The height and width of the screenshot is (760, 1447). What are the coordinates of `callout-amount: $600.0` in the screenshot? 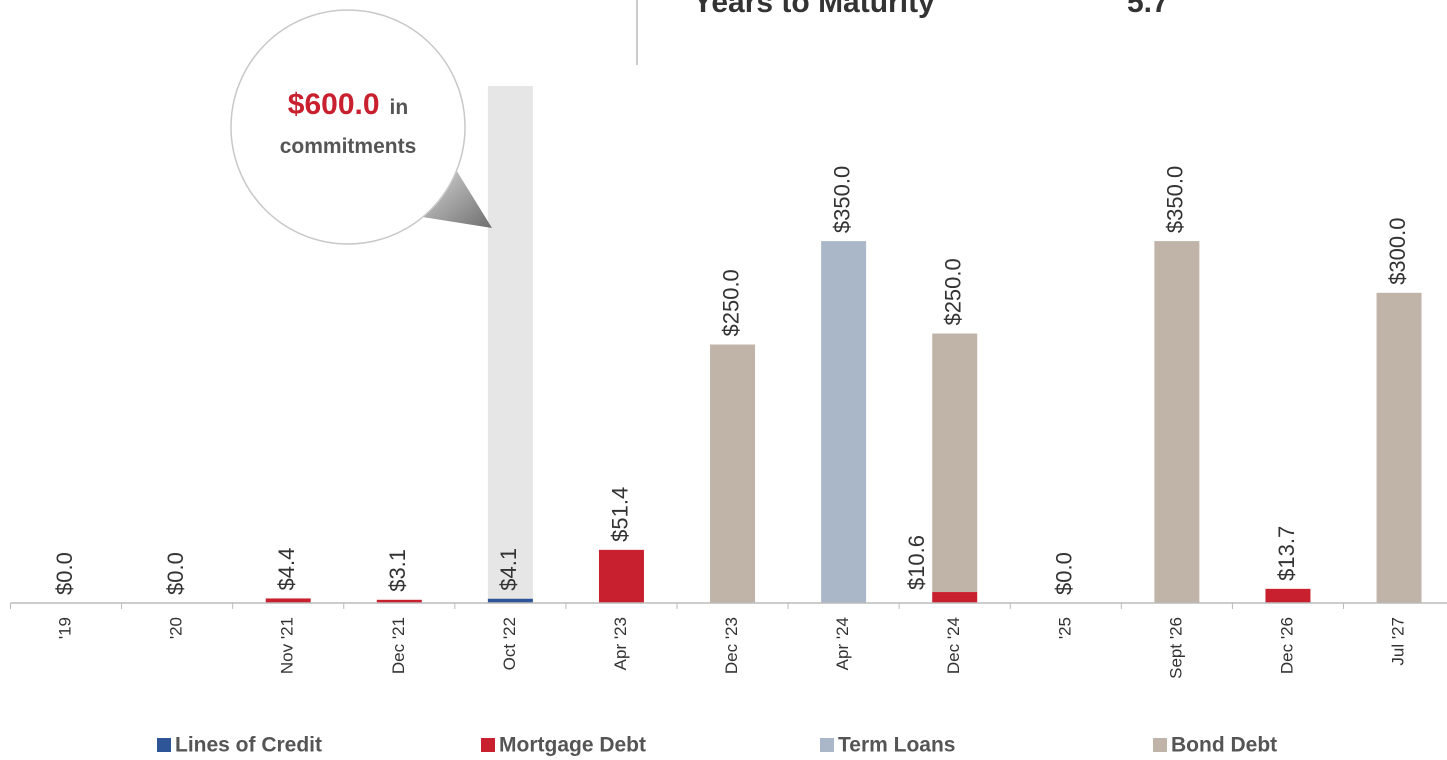 It's located at (334, 104).